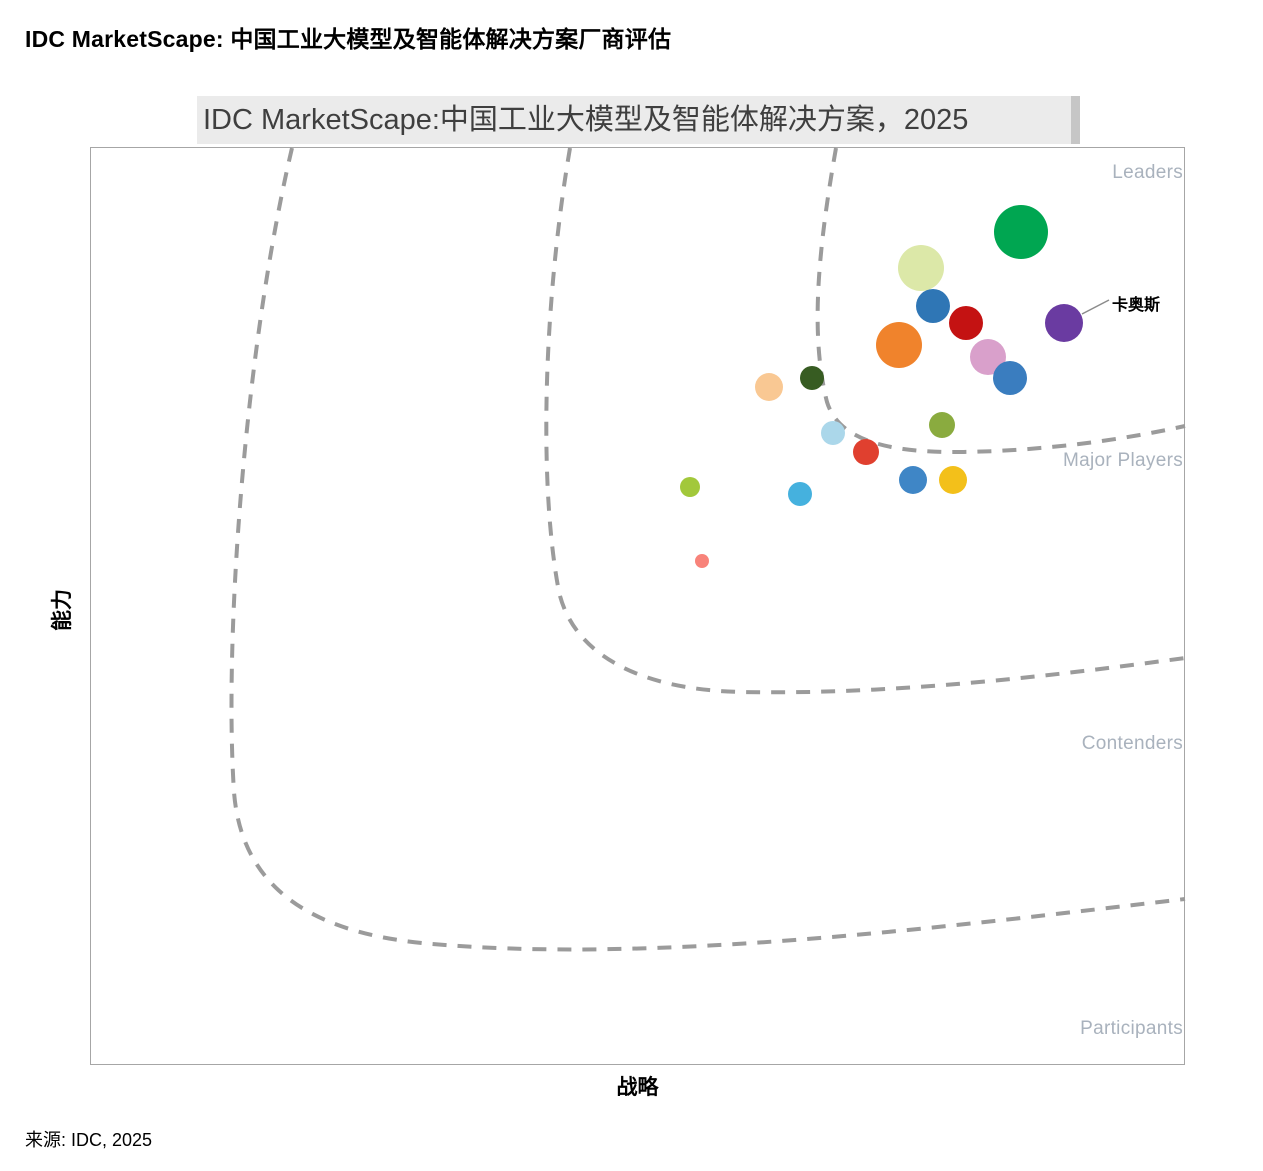  What do you see at coordinates (1132, 743) in the screenshot?
I see `region-label-contenders: Contenders` at bounding box center [1132, 743].